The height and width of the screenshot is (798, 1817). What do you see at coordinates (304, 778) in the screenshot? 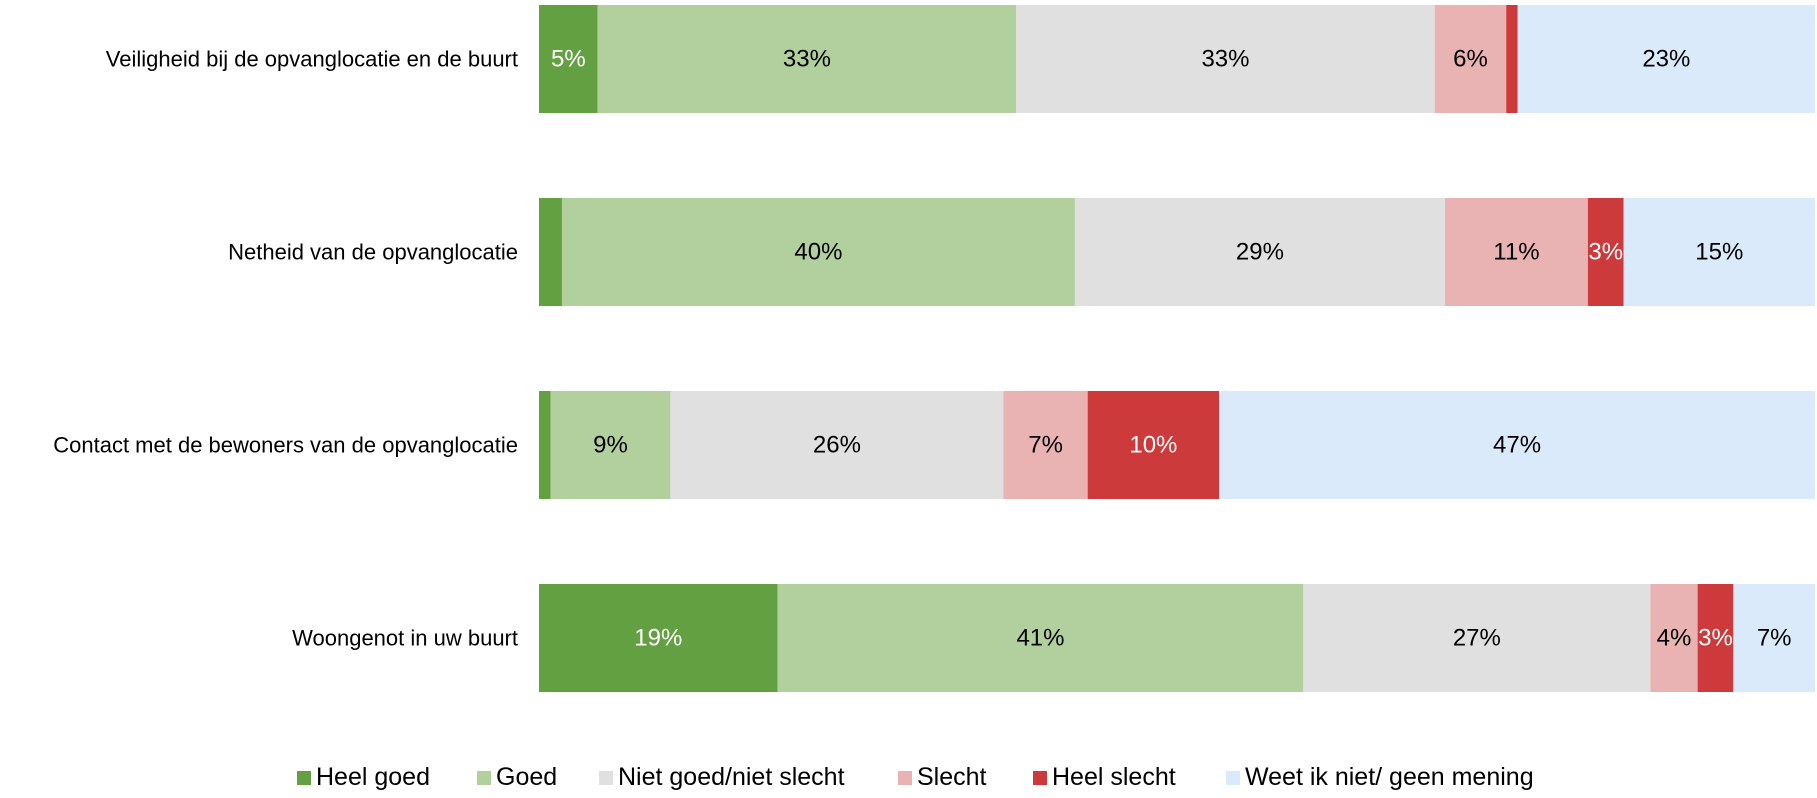
I see `legend-swatch-heel-goed` at bounding box center [304, 778].